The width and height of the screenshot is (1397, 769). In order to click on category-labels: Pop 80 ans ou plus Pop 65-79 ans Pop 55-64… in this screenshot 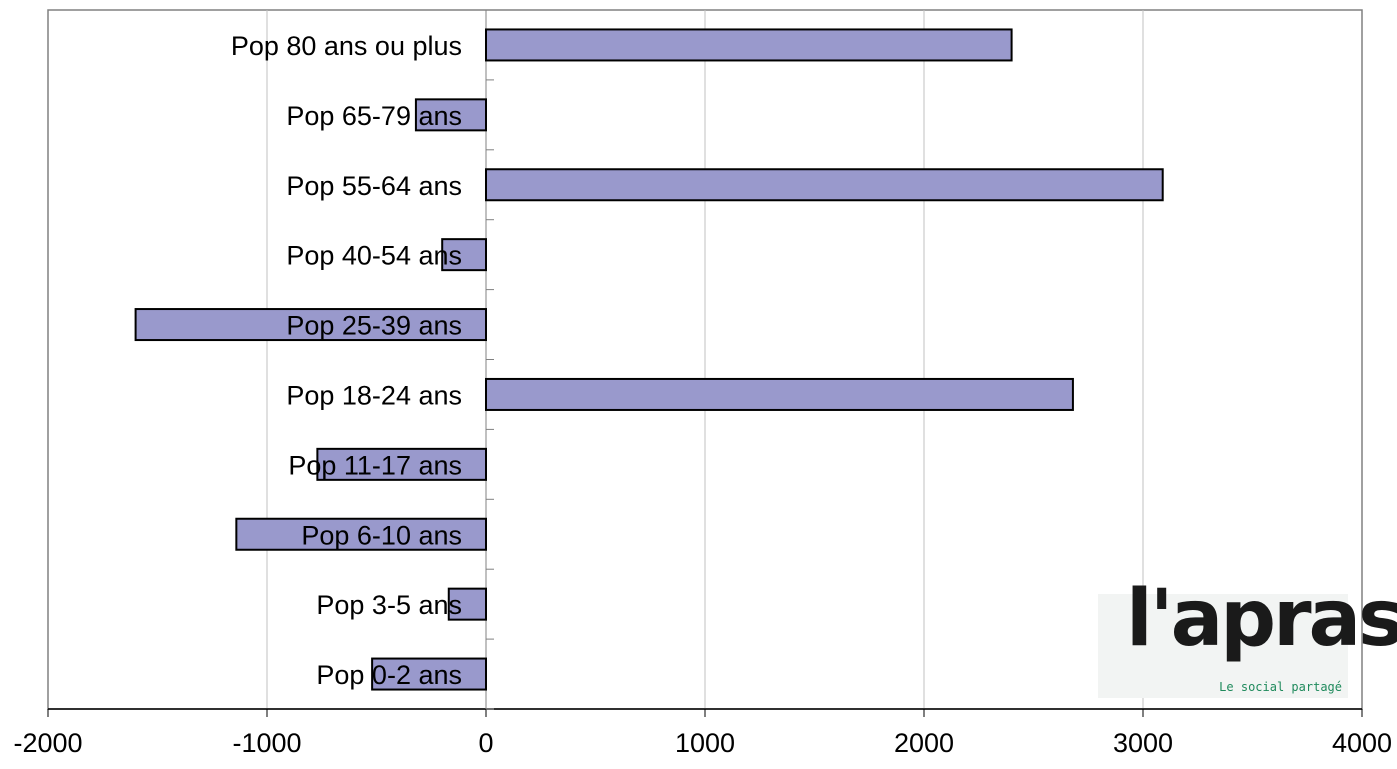, I will do `click(346, 360)`.